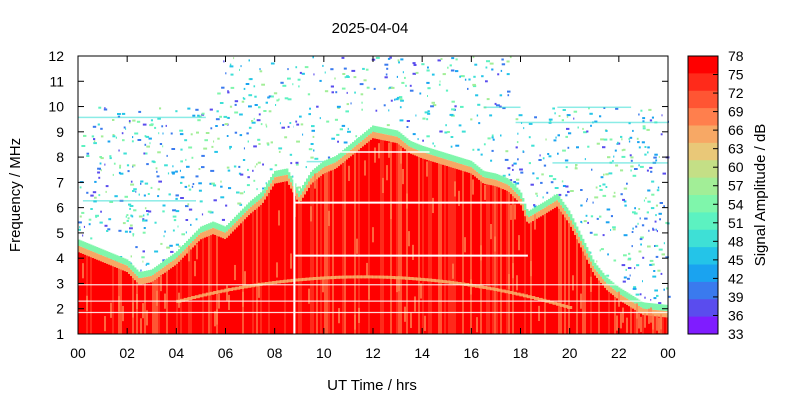  Describe the element at coordinates (736, 241) in the screenshot. I see `colorbar-tick-label: 48` at that location.